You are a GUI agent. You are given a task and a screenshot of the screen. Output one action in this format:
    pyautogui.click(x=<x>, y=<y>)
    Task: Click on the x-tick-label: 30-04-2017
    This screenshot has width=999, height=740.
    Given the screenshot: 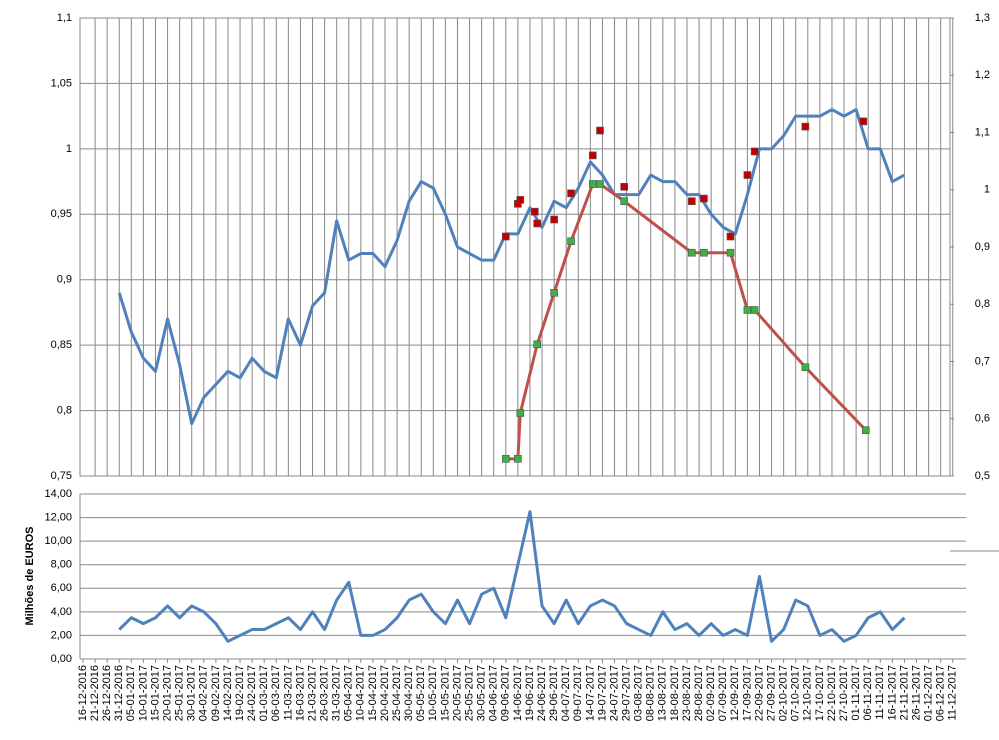 What is the action you would take?
    pyautogui.click(x=409, y=693)
    